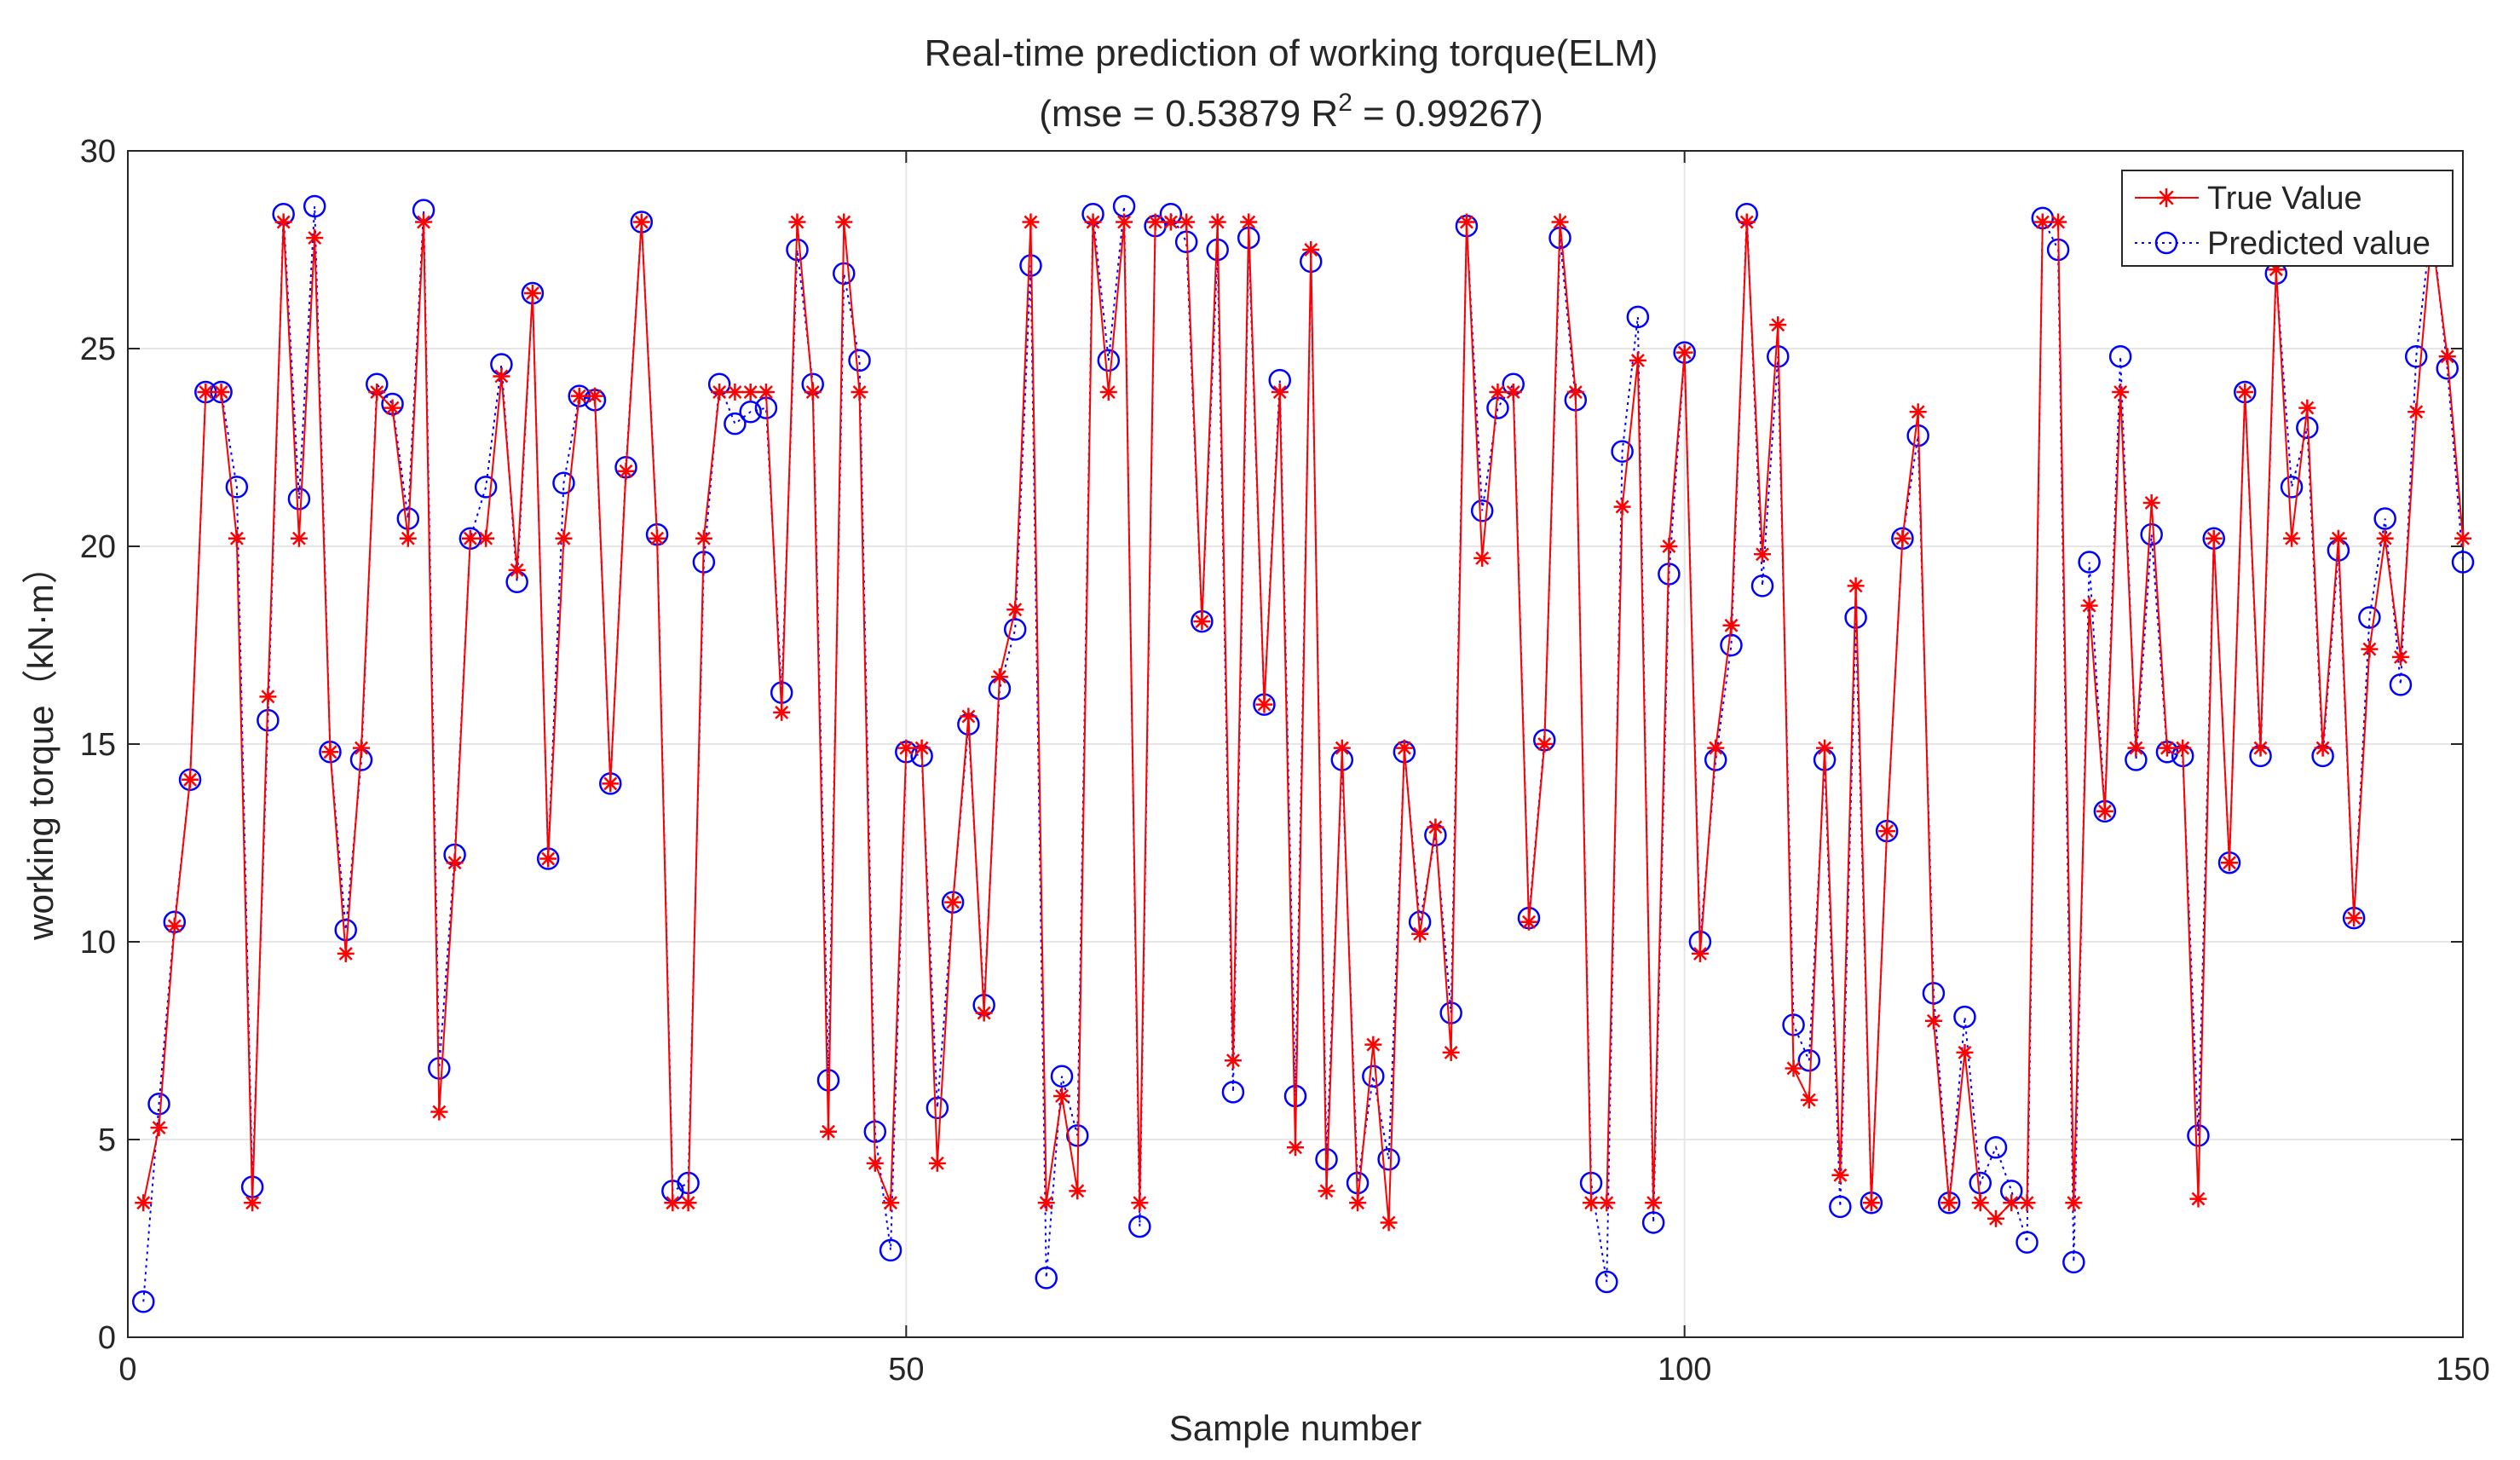 The width and height of the screenshot is (2520, 1460). Describe the element at coordinates (2167, 197) in the screenshot. I see `legend-true-marker` at that location.